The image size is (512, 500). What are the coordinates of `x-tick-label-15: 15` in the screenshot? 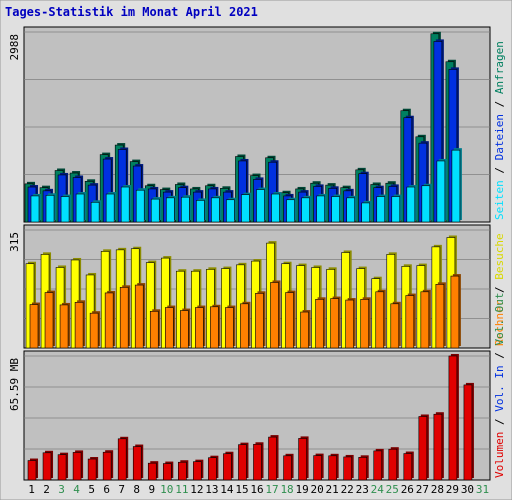 It's located at (241, 489).